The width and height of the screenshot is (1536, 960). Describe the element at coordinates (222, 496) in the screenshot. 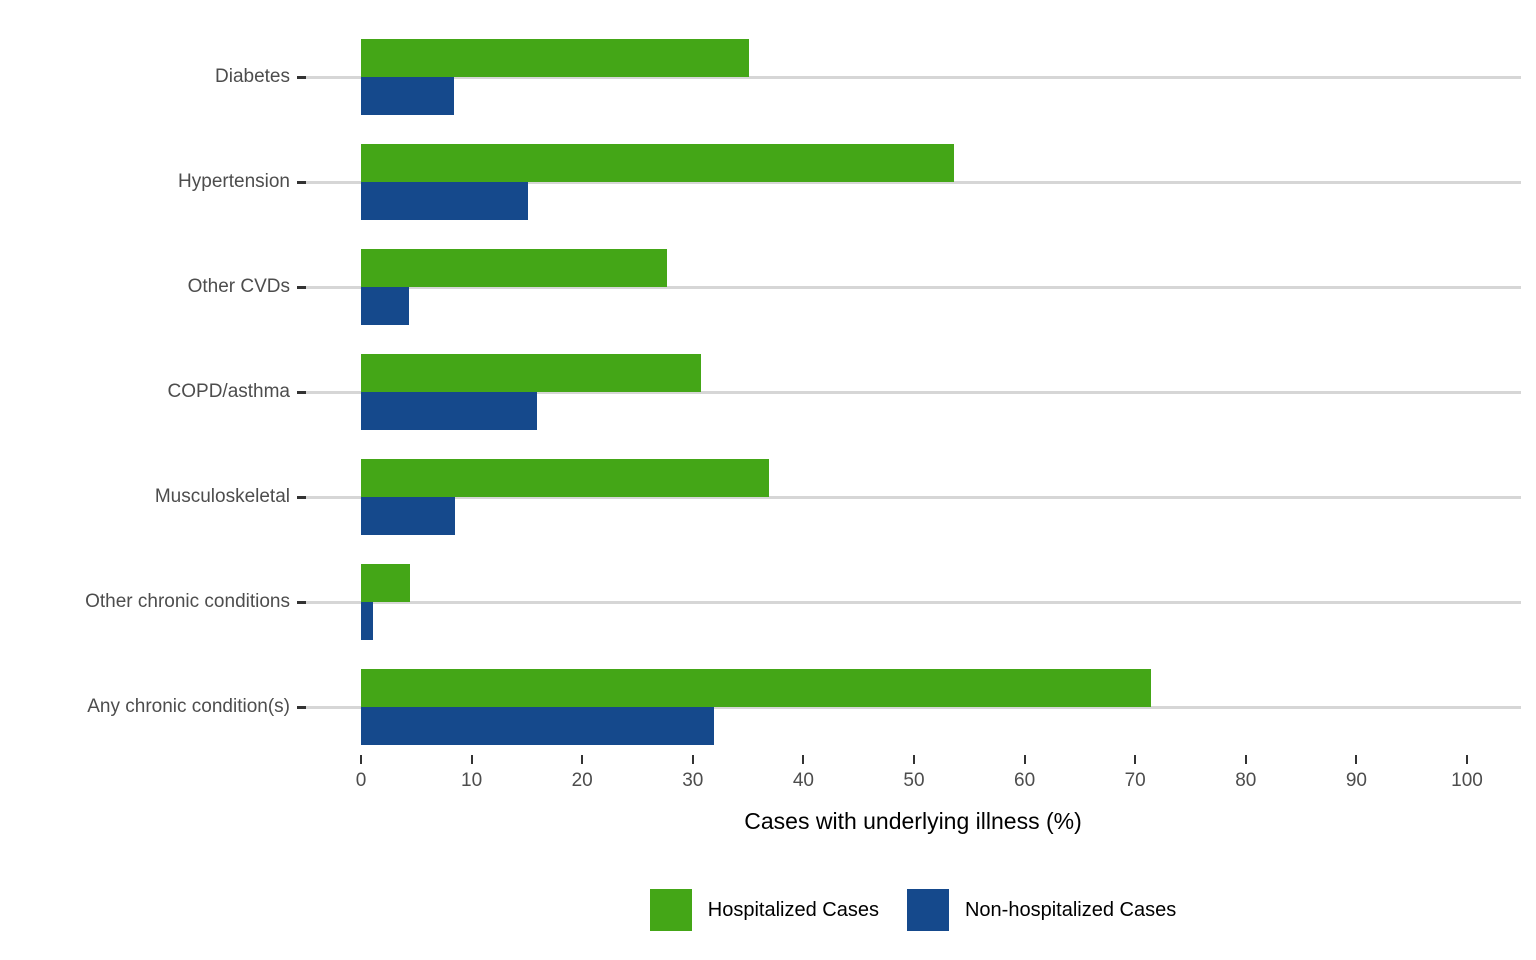

I see `category-label: Musculoskeletal` at that location.